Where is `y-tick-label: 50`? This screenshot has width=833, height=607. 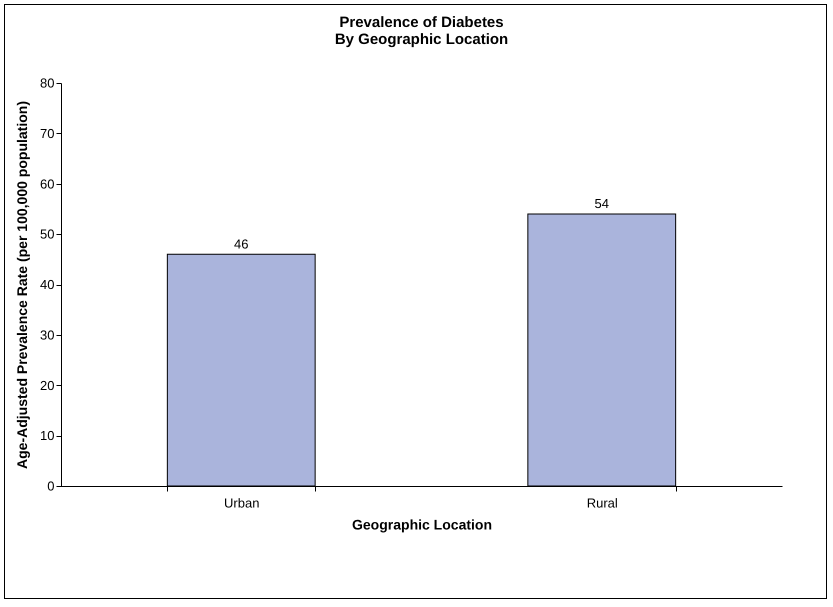 y-tick-label: 50 is located at coordinates (47, 234).